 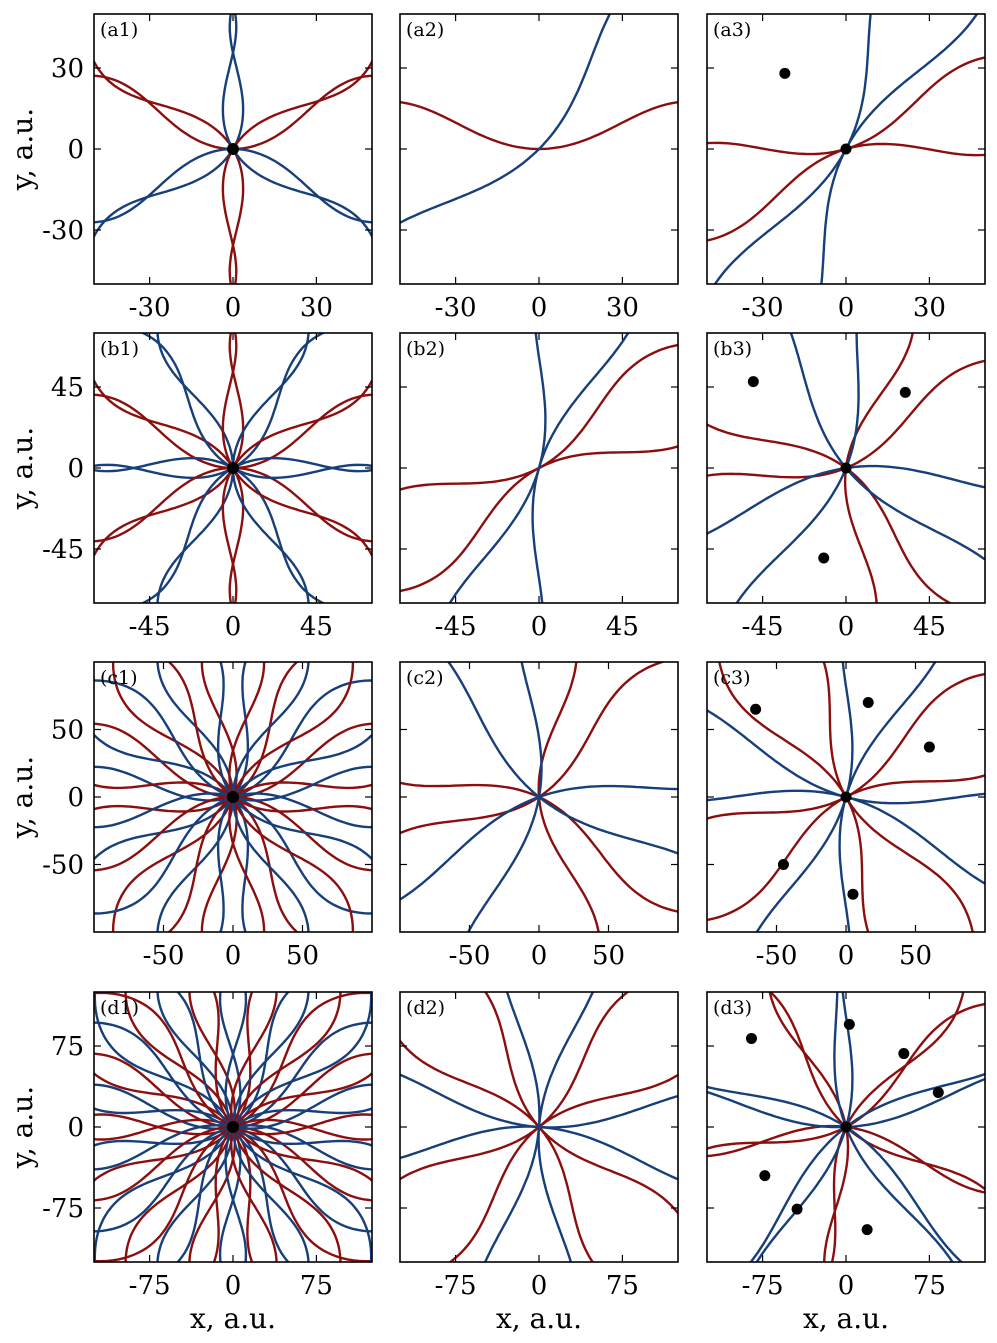 What do you see at coordinates (929, 308) in the screenshot?
I see `x-tick-label: 30` at bounding box center [929, 308].